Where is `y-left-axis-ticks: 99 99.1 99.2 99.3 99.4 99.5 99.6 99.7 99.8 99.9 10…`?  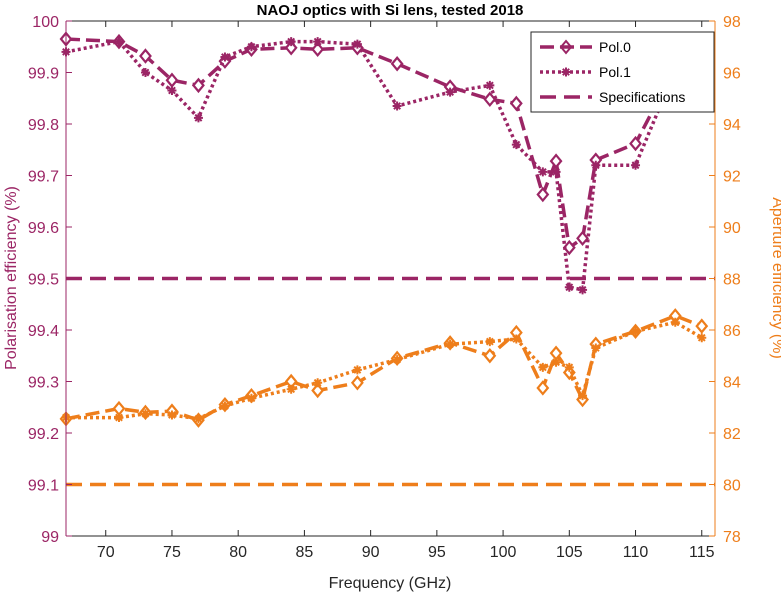
y-left-axis-ticks: 99 99.1 99.2 99.3 99.4 99.5 99.6 99.7 99.8 99.9 10… is located at coordinates (50, 280).